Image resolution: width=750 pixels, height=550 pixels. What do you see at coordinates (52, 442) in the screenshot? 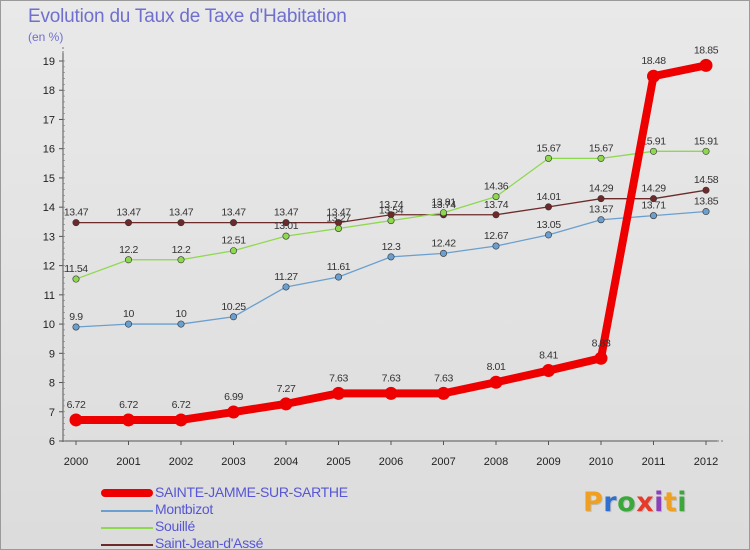
I see `y-tick-label: 6` at bounding box center [52, 442].